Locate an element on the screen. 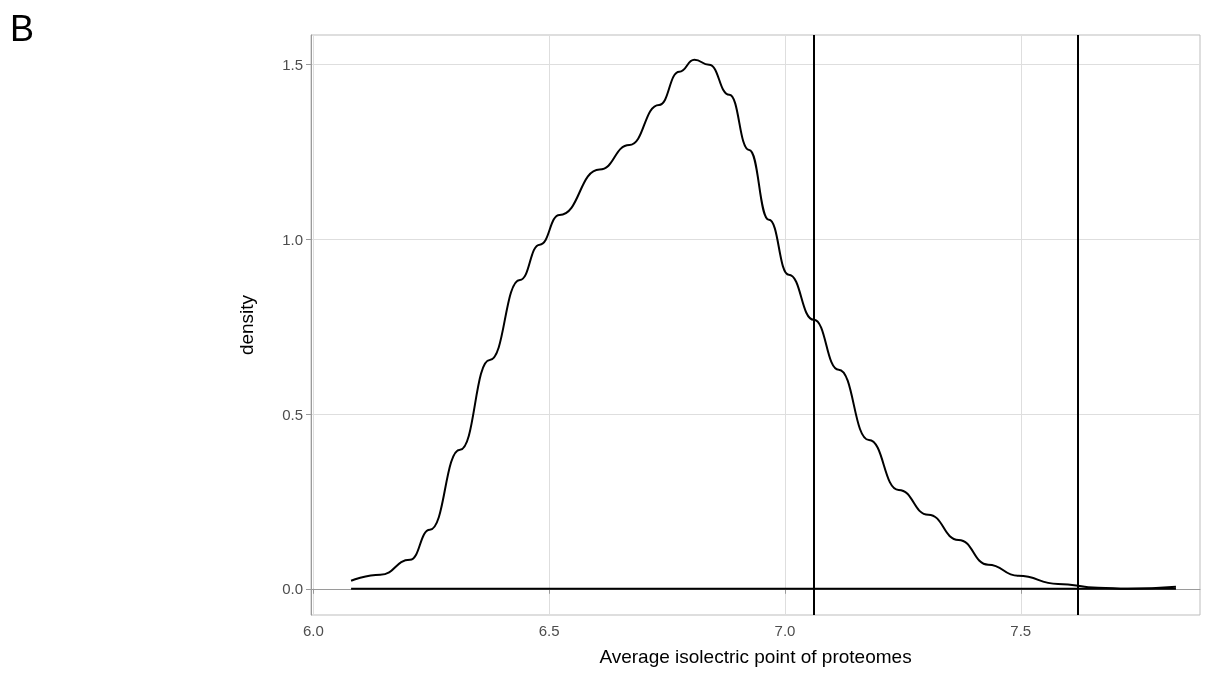  y-tick-label: 0.0 is located at coordinates (292, 589).